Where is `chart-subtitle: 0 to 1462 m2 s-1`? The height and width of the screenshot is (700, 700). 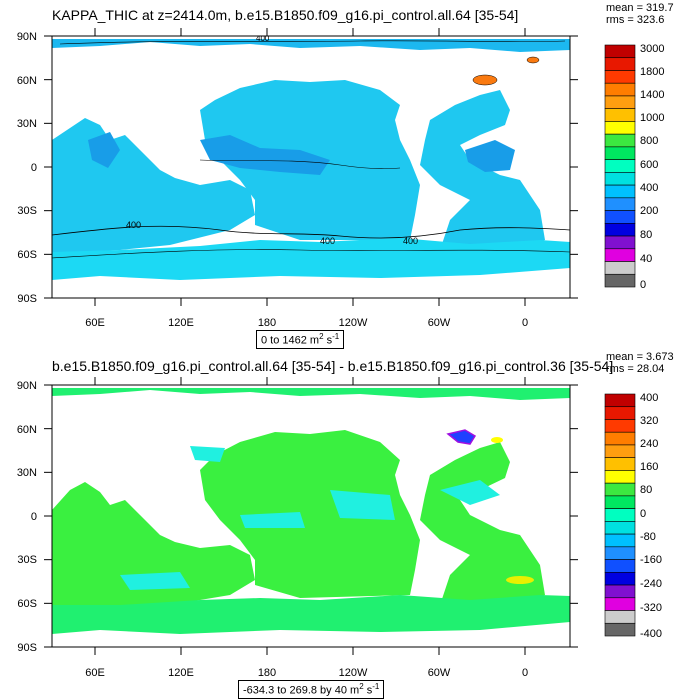 chart-subtitle: 0 to 1462 m2 s-1 is located at coordinates (300, 339).